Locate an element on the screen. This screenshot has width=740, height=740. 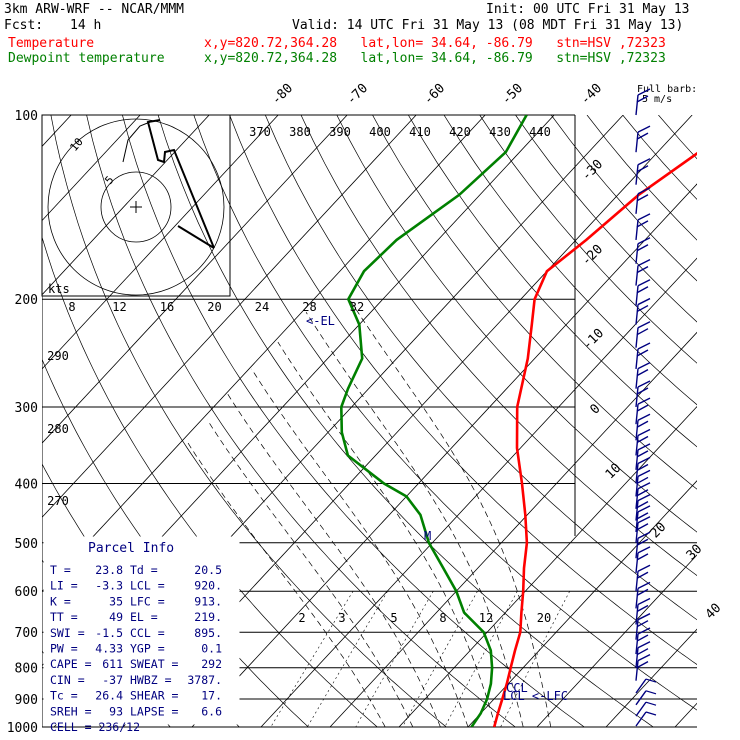
parcel-cell: 219. is located at coordinates (208, 617).